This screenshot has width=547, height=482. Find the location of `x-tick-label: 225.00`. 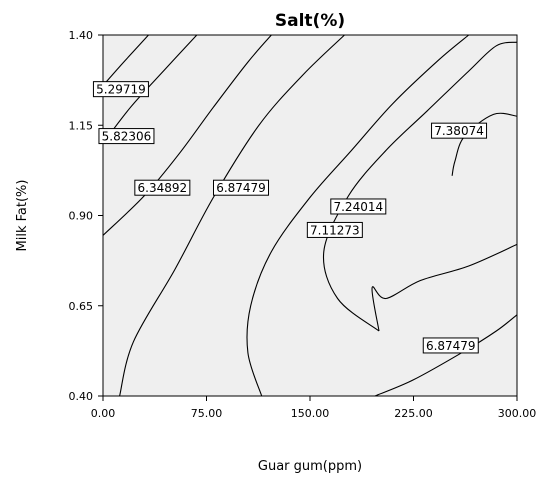

x-tick-label: 225.00 is located at coordinates (413, 413).